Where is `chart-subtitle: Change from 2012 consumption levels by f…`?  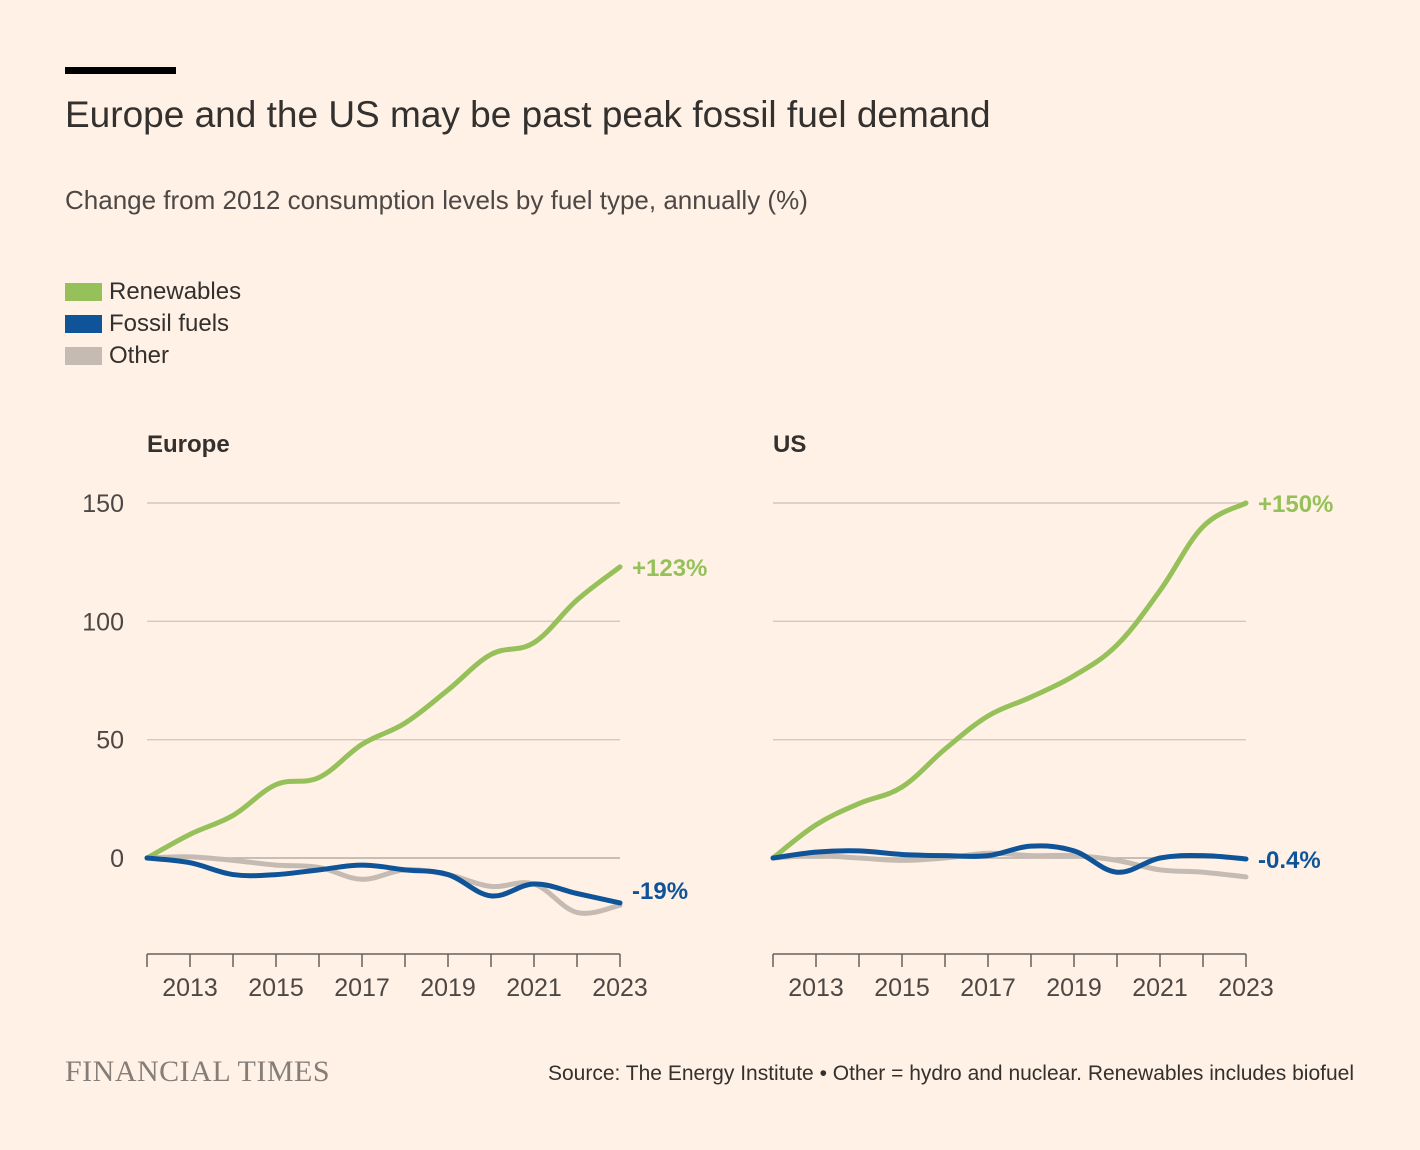 chart-subtitle: Change from 2012 consumption levels by f… is located at coordinates (436, 200).